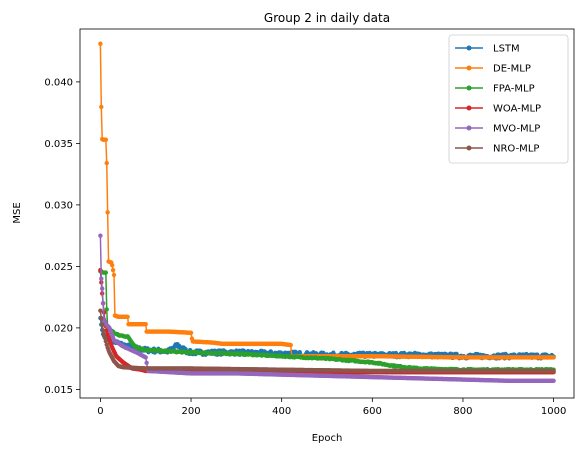 The height and width of the screenshot is (453, 584). I want to click on x-tick-label: 600, so click(372, 411).